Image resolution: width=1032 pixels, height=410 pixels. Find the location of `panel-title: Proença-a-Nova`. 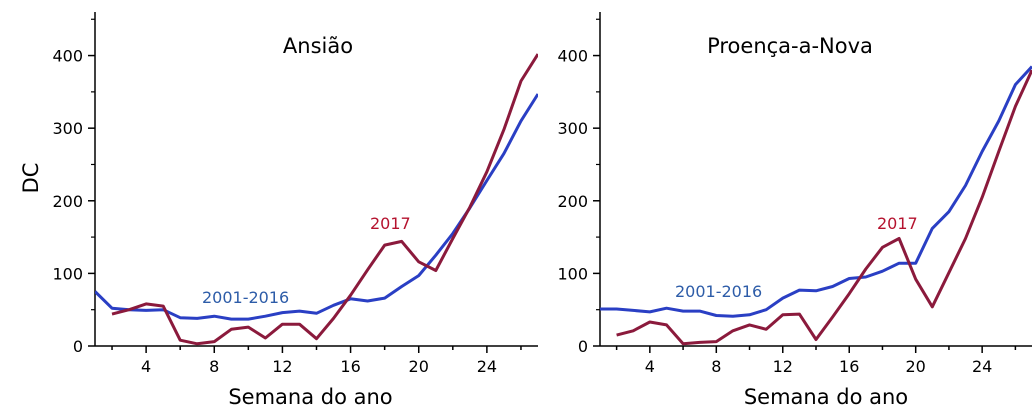

panel-title: Proença-a-Nova is located at coordinates (790, 46).